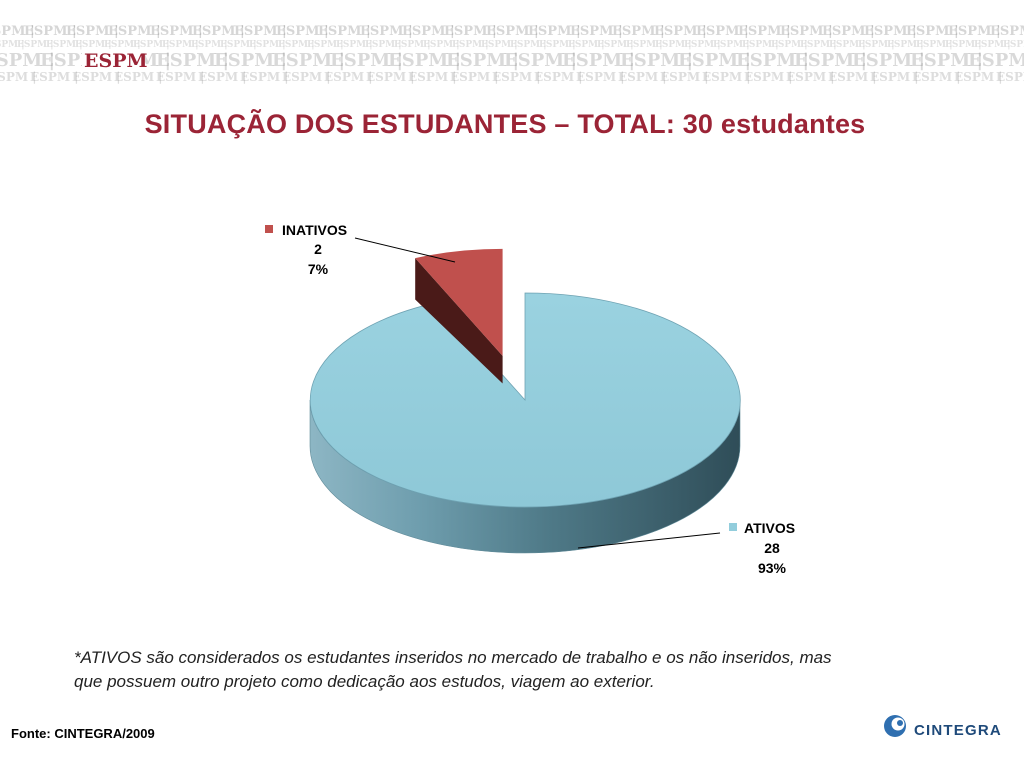 This screenshot has width=1024, height=768. What do you see at coordinates (895, 726) in the screenshot?
I see `cintegra-swirl-icon` at bounding box center [895, 726].